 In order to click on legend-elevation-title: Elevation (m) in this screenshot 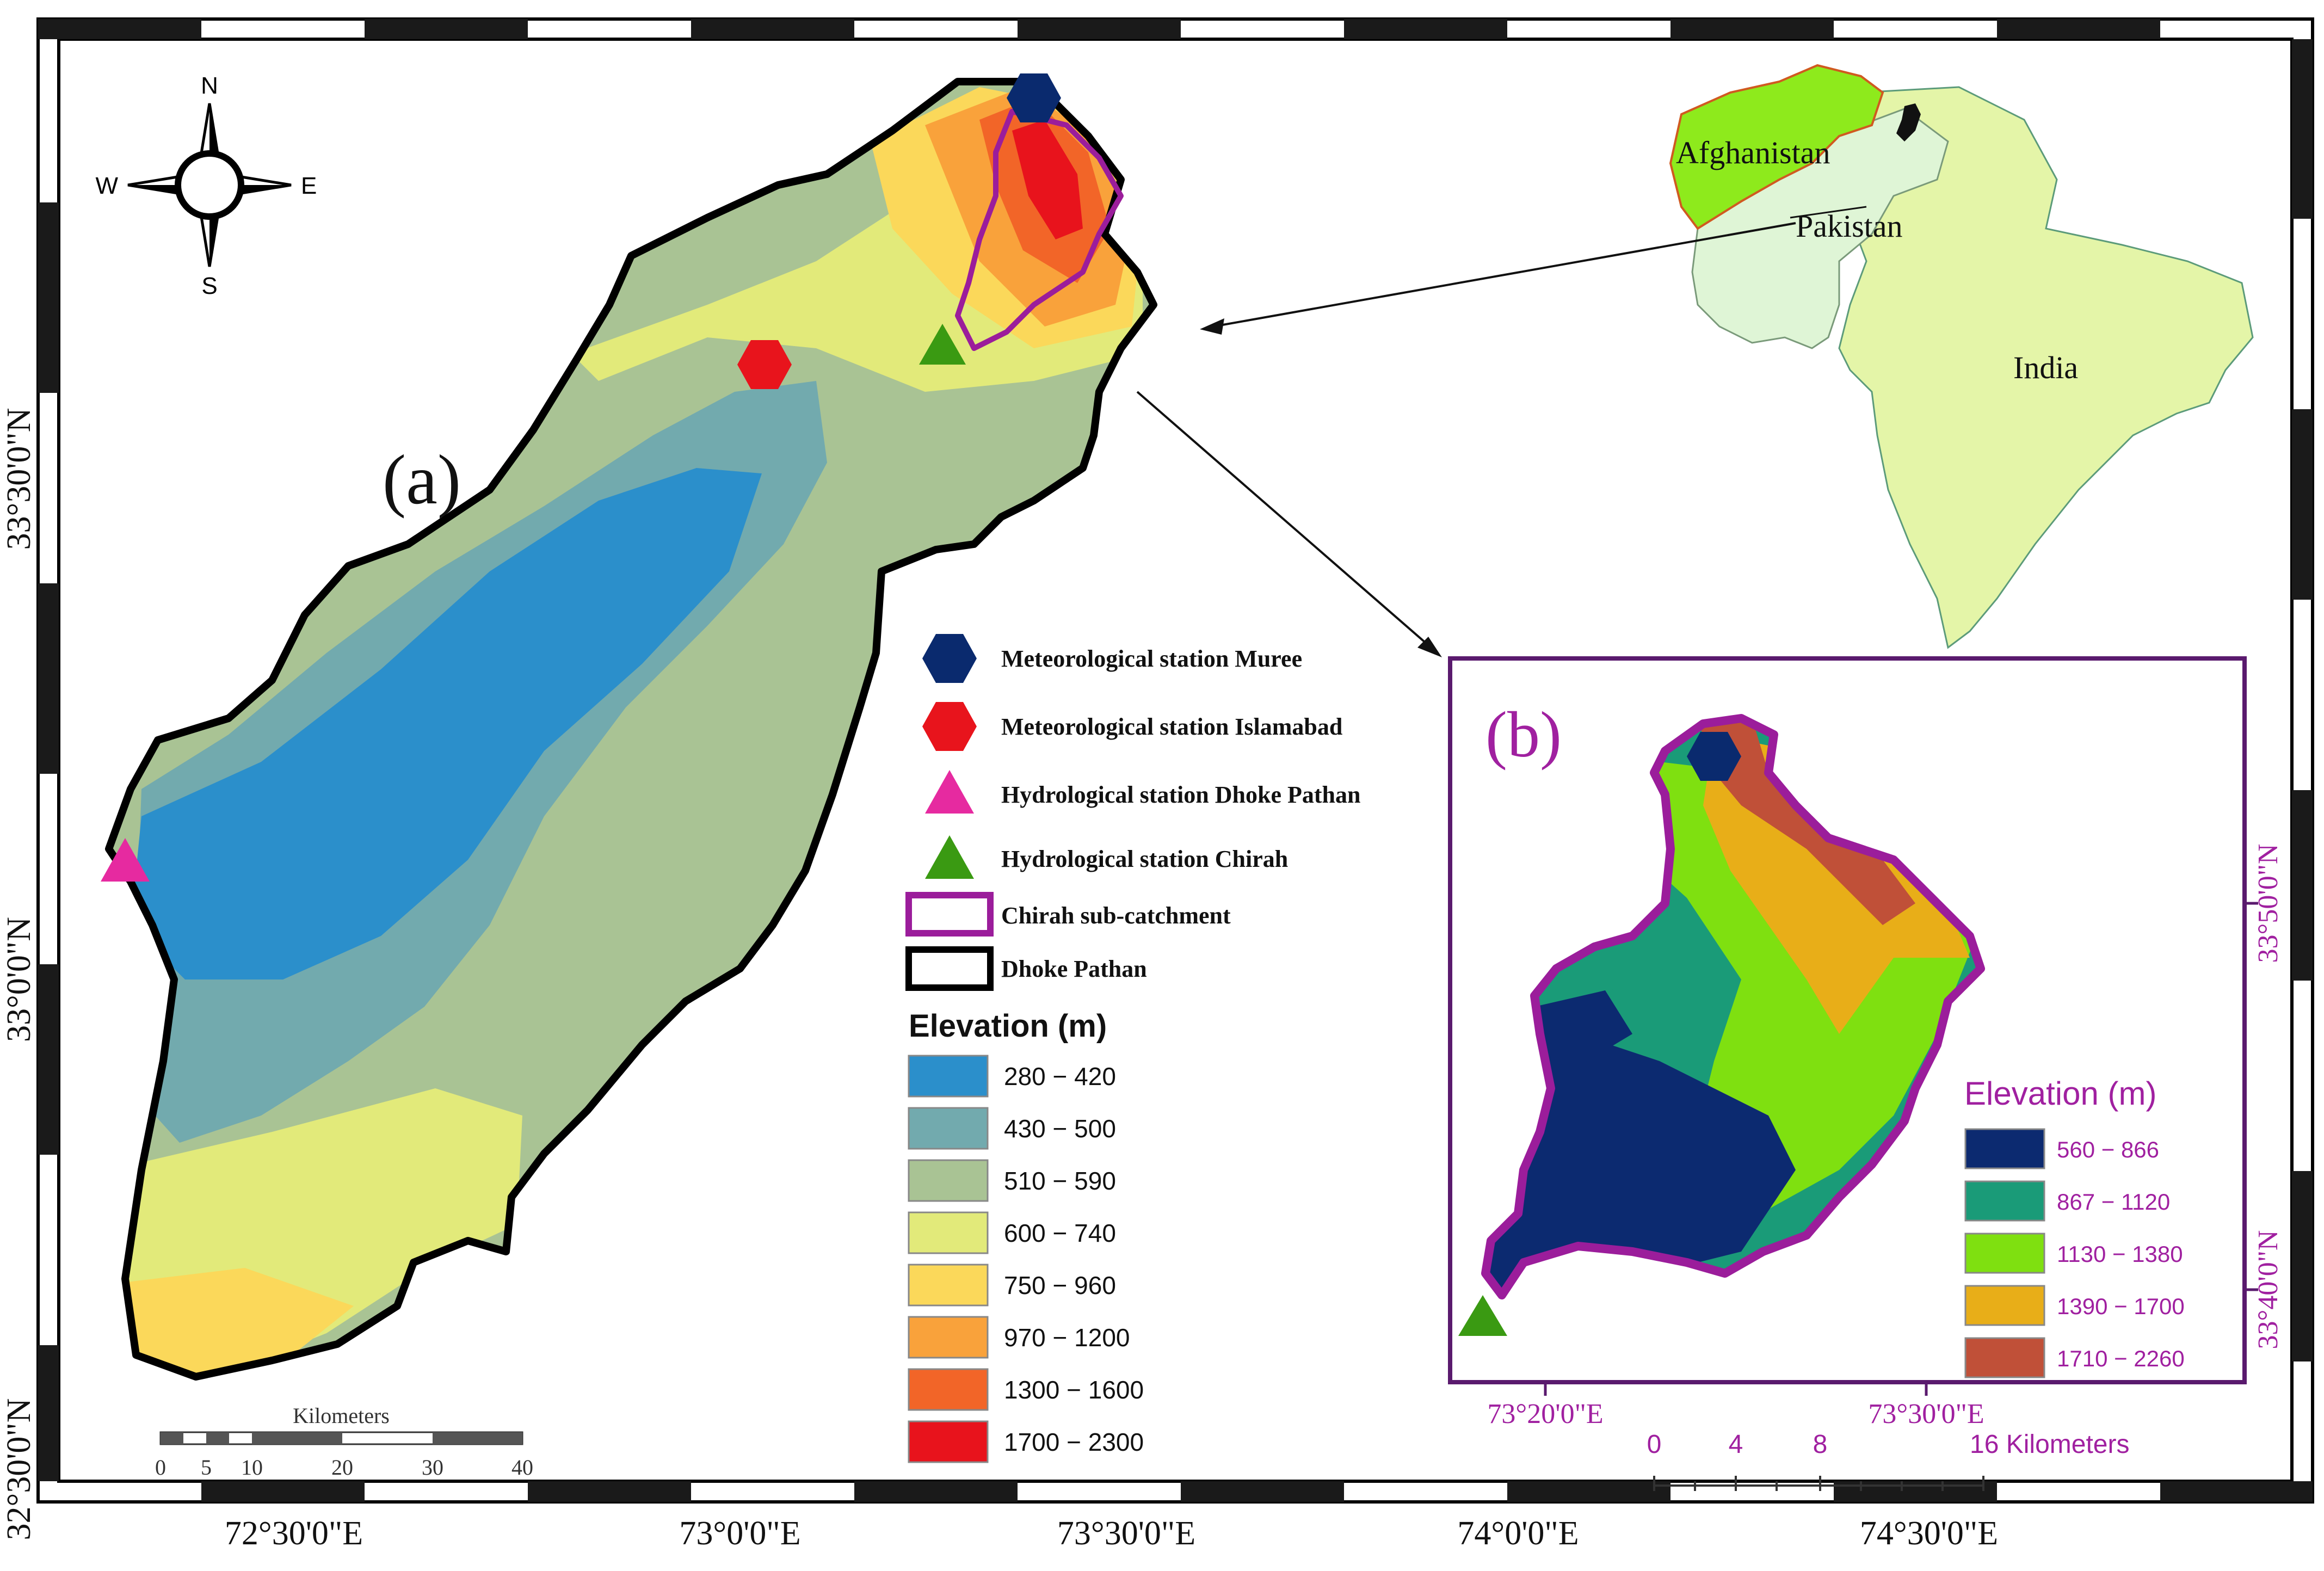, I will do `click(1008, 1026)`.